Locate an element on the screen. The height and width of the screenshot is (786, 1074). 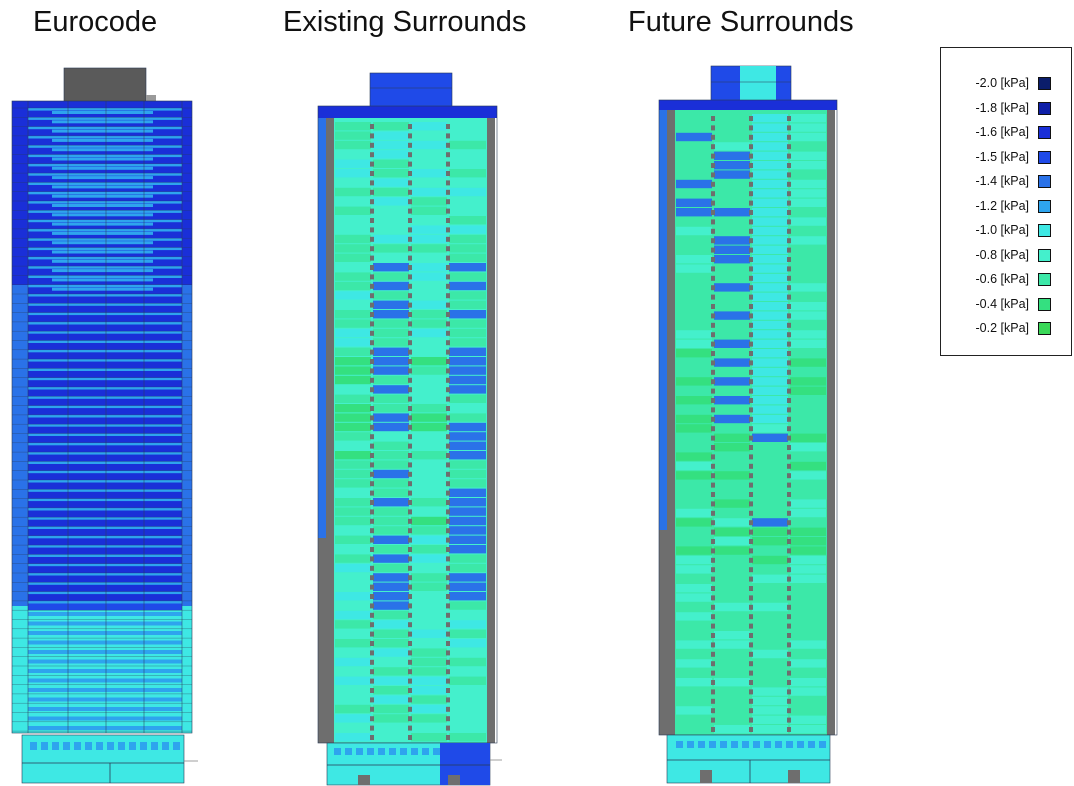
building-outline is located at coordinates (102, 417).